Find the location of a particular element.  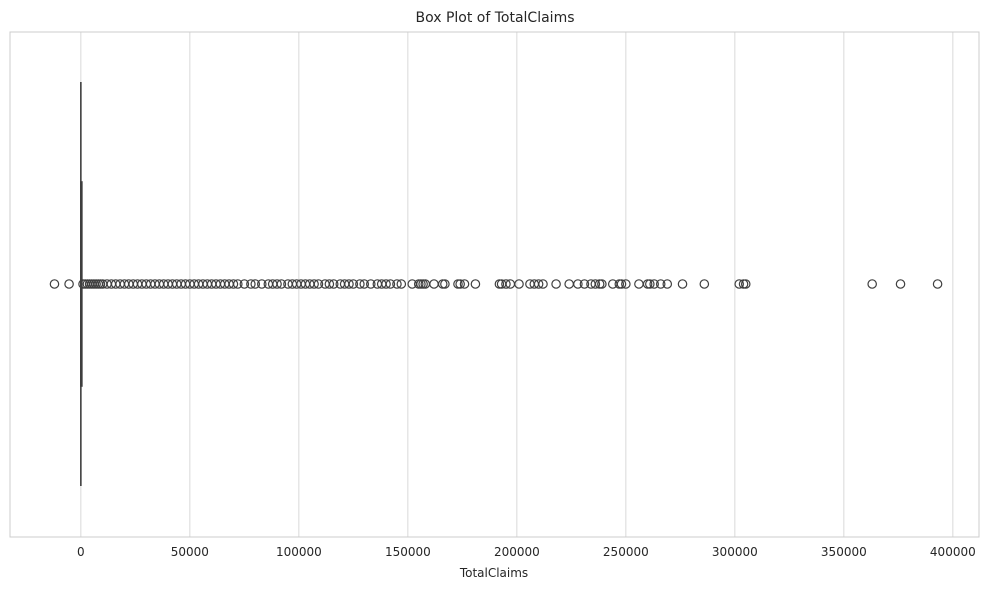

outlier-points is located at coordinates (496, 284).